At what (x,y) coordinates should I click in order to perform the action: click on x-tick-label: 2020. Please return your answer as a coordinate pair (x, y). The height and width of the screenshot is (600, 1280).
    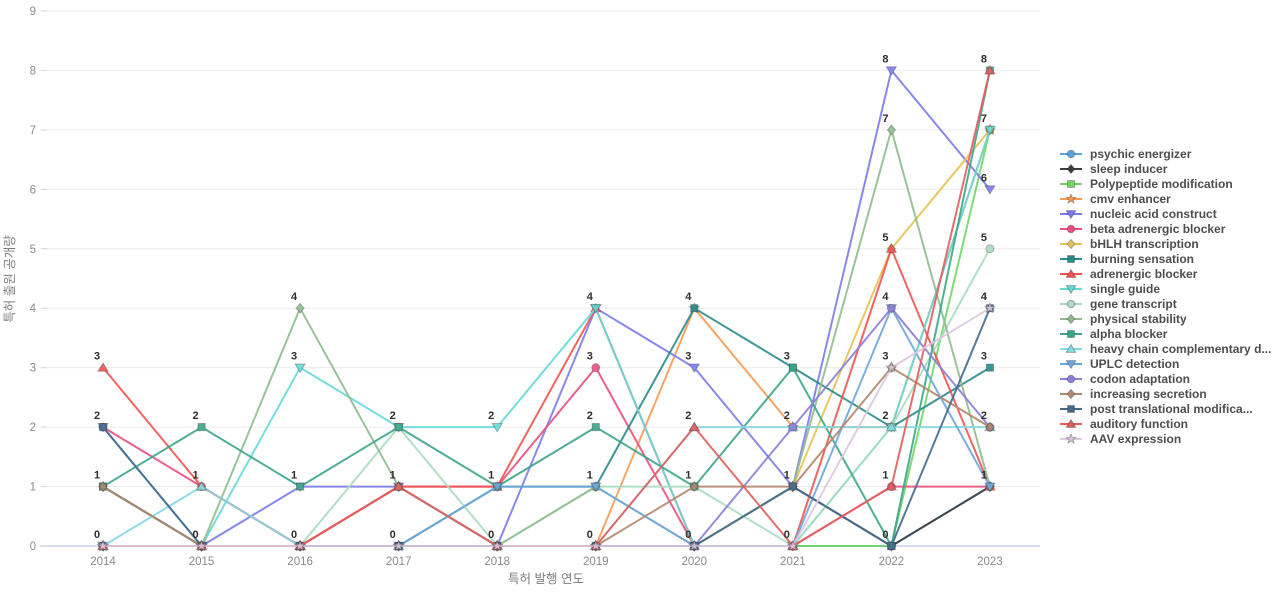
    Looking at the image, I should click on (695, 562).